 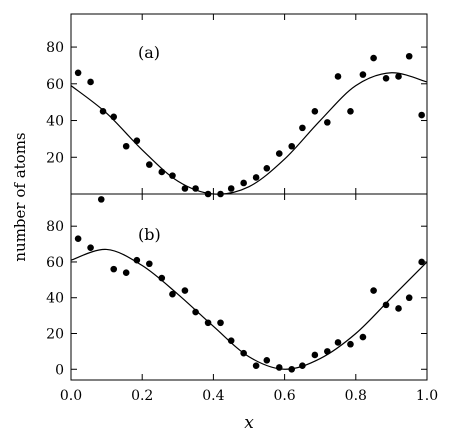 What do you see at coordinates (142, 396) in the screenshot?
I see `x-tick-label: 0.2` at bounding box center [142, 396].